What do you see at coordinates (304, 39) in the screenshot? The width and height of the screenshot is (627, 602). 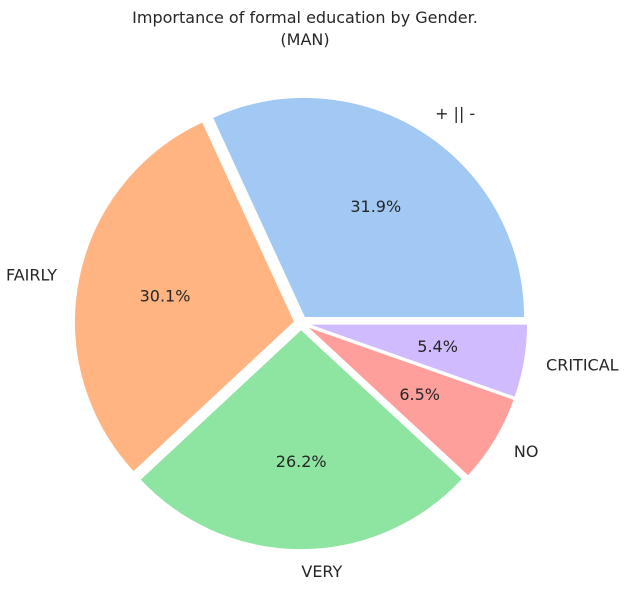 I see `chart-subtitle: (MAN)` at bounding box center [304, 39].